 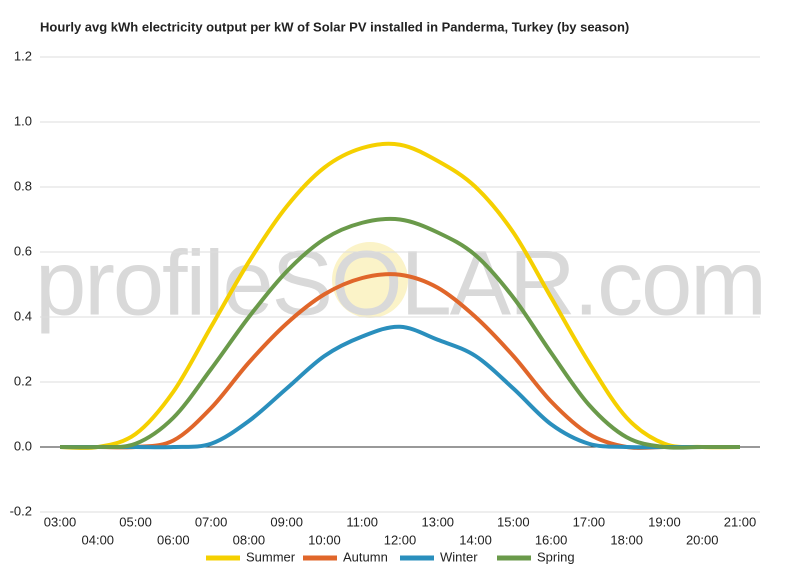 I want to click on x-tick-label: 16:00, so click(x=551, y=539).